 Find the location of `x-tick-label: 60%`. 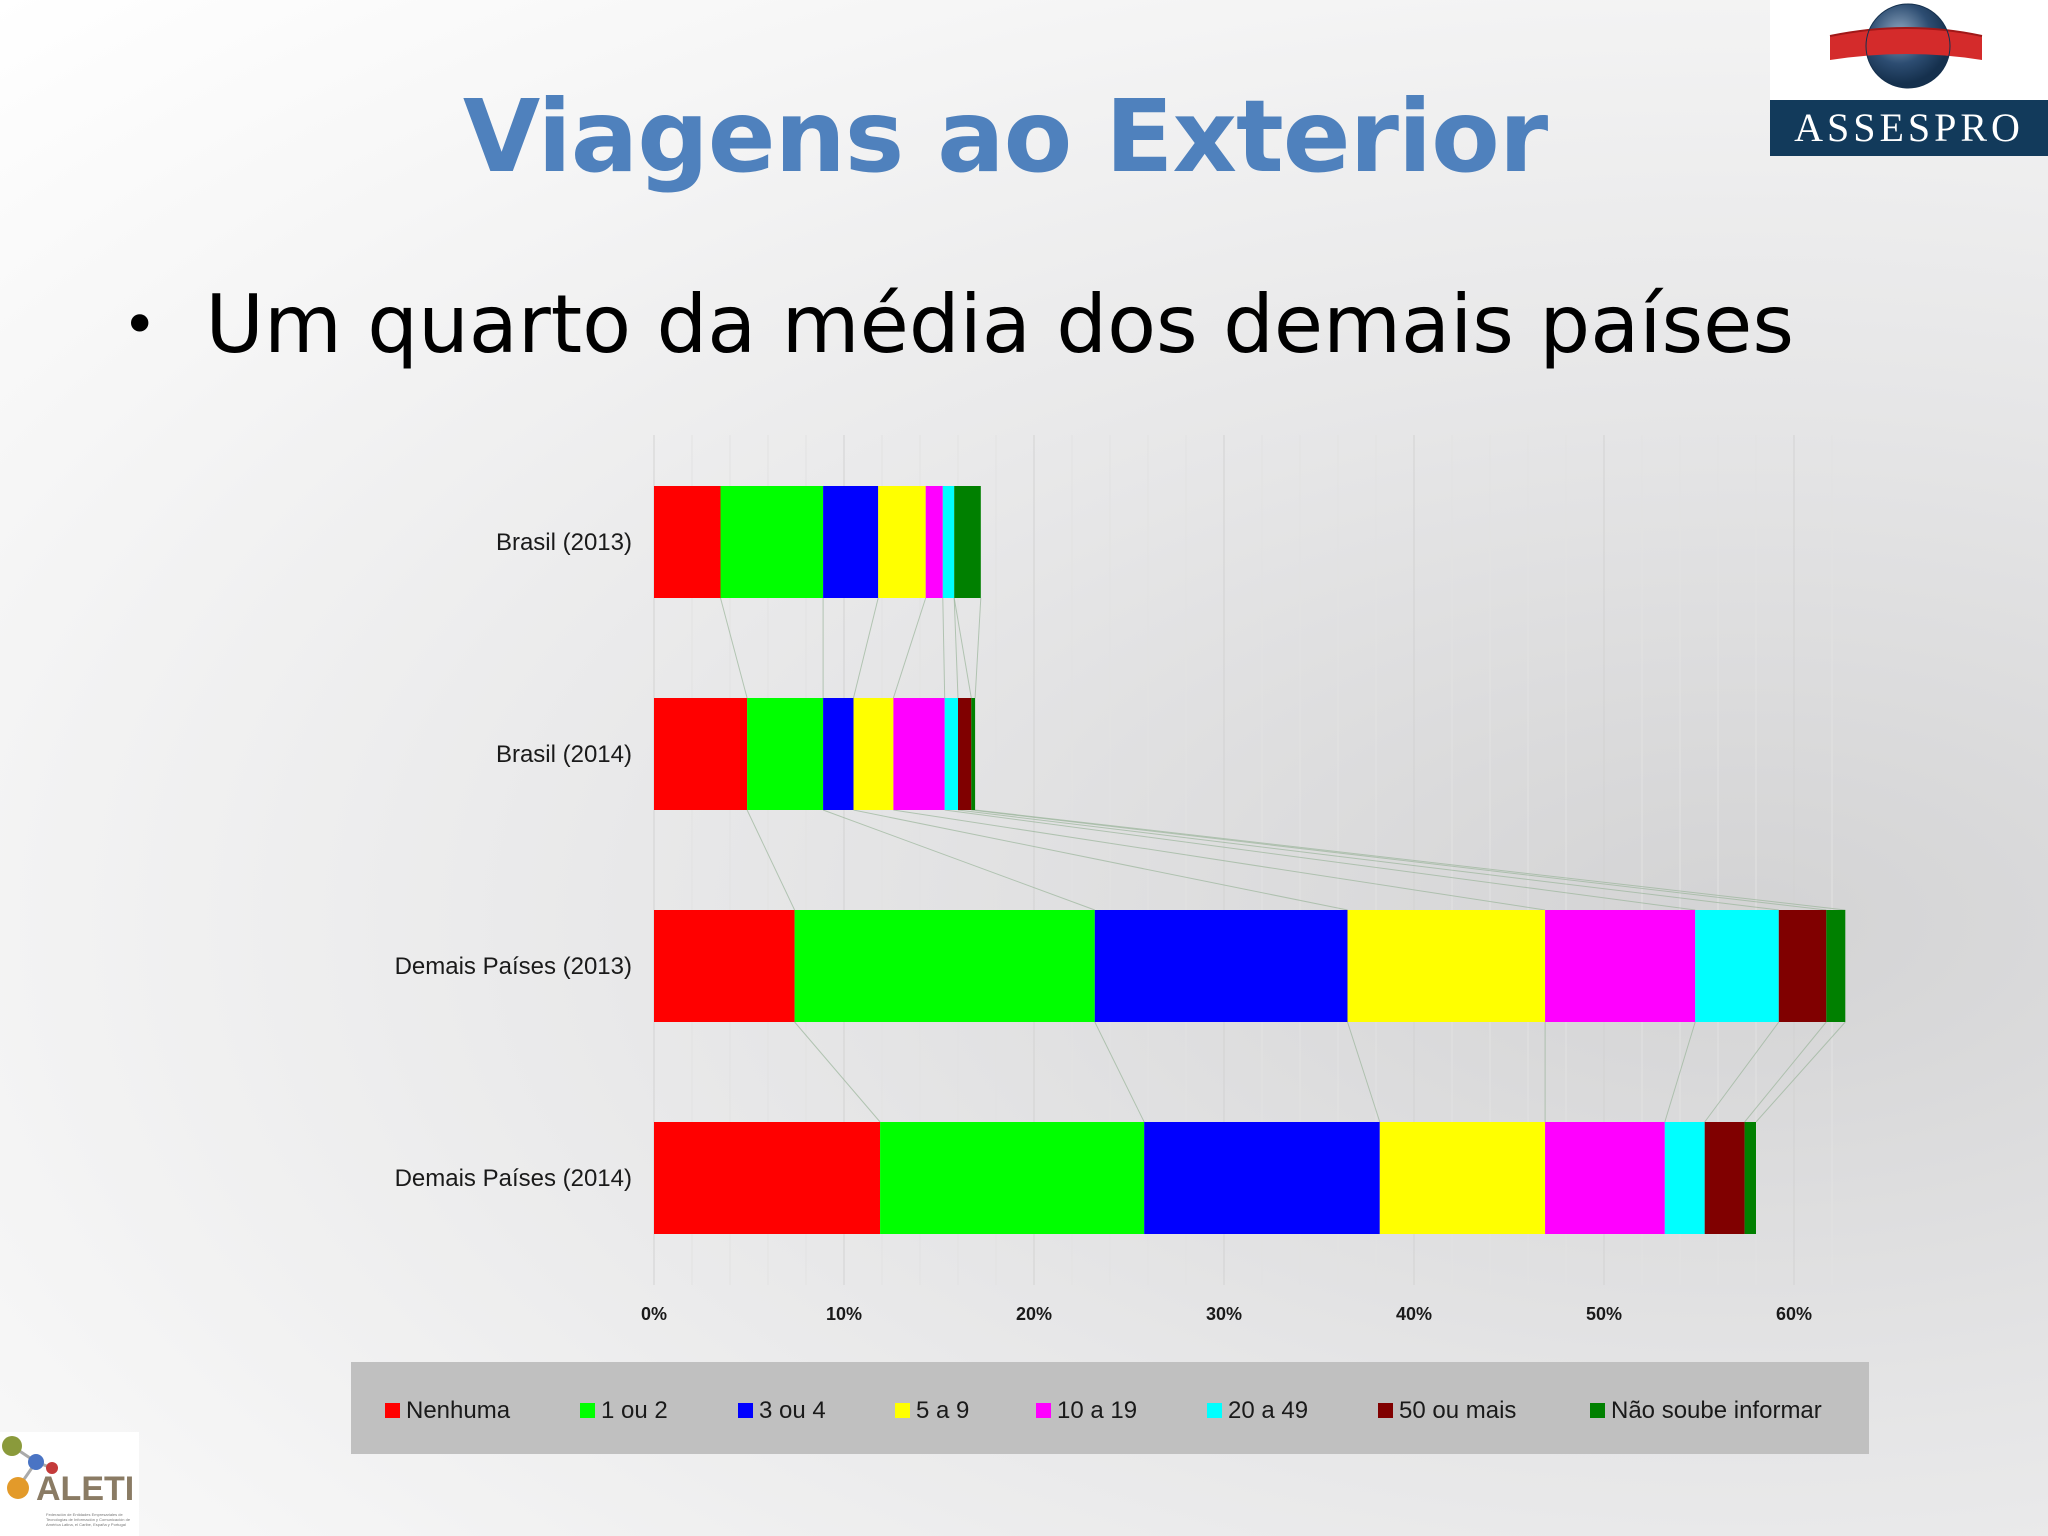

x-tick-label: 60% is located at coordinates (1794, 1314).